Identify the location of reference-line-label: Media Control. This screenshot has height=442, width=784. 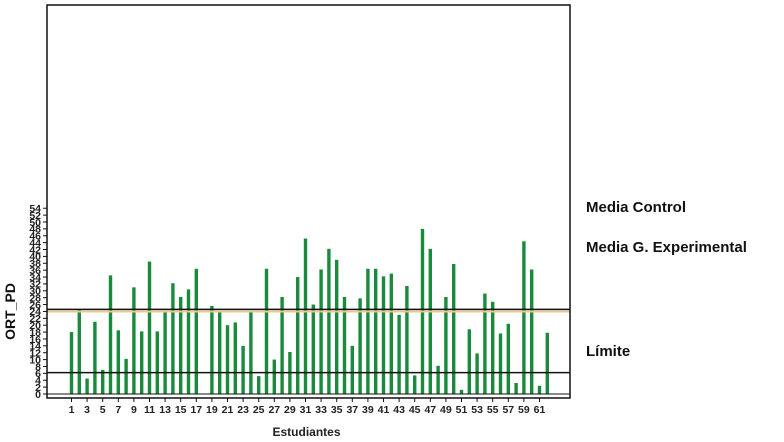
(636, 207).